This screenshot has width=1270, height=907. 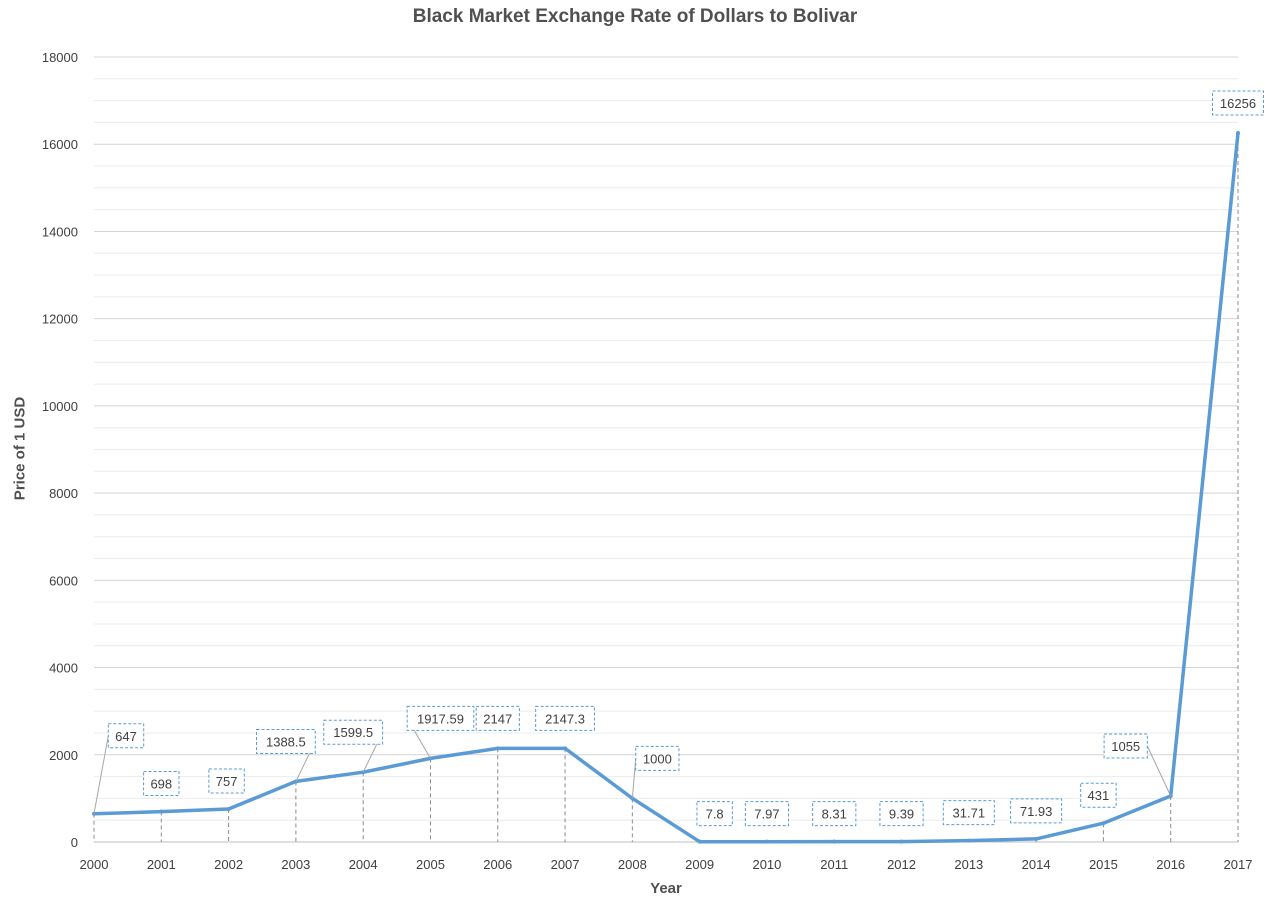 What do you see at coordinates (834, 864) in the screenshot?
I see `x-tick-label: 2011` at bounding box center [834, 864].